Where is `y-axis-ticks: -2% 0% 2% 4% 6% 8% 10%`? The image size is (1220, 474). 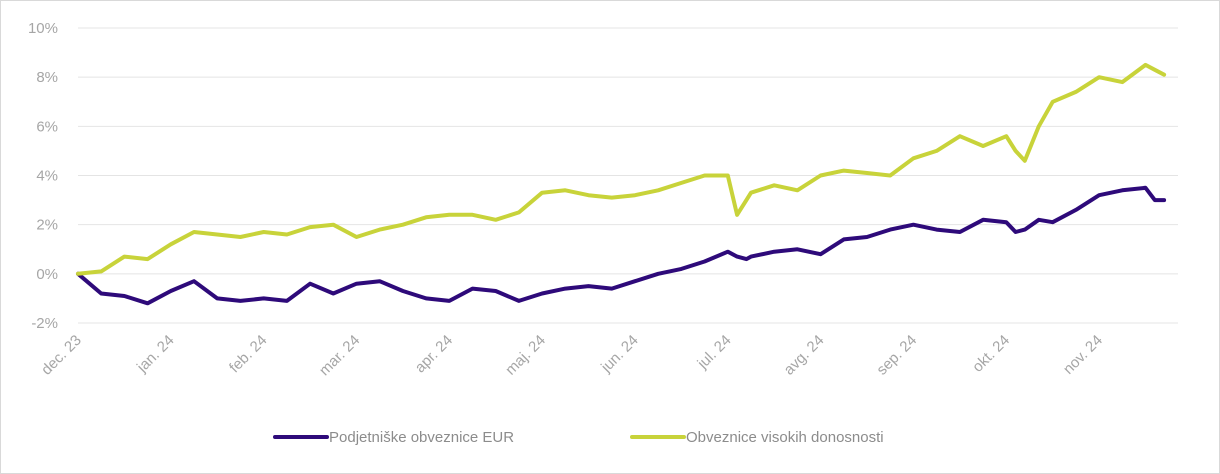 y-axis-ticks: -2% 0% 2% 4% 6% 8% 10% is located at coordinates (43, 176).